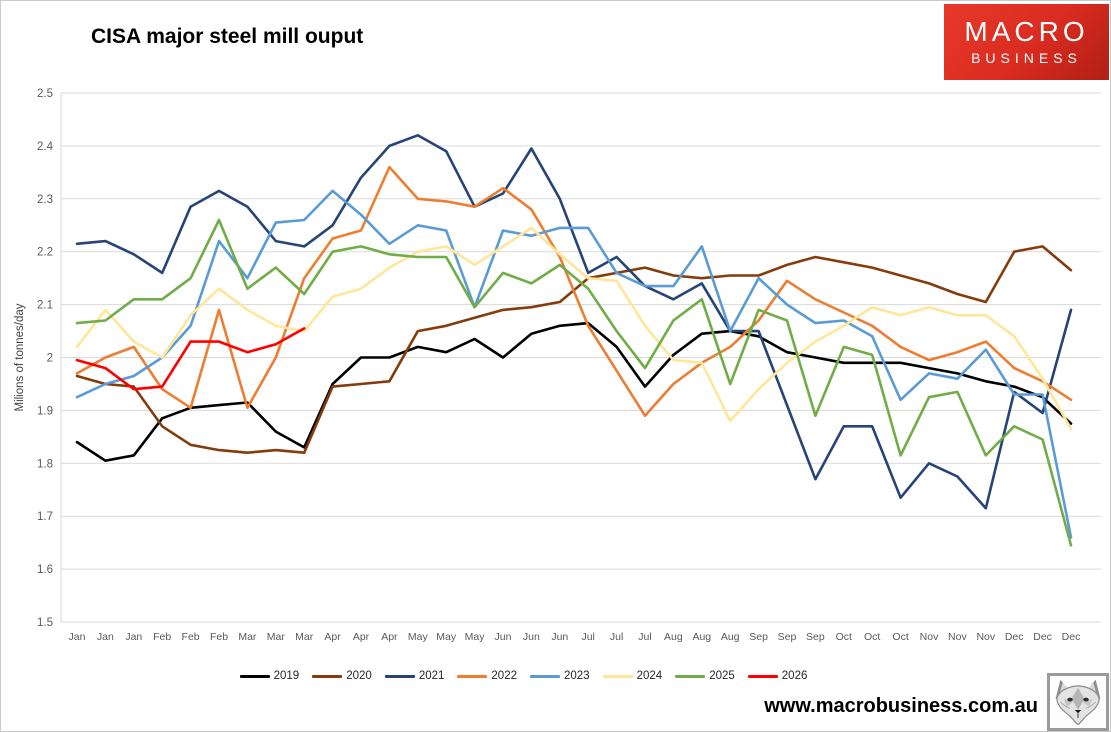  I want to click on y-axis-tick-label: 2, so click(50, 359).